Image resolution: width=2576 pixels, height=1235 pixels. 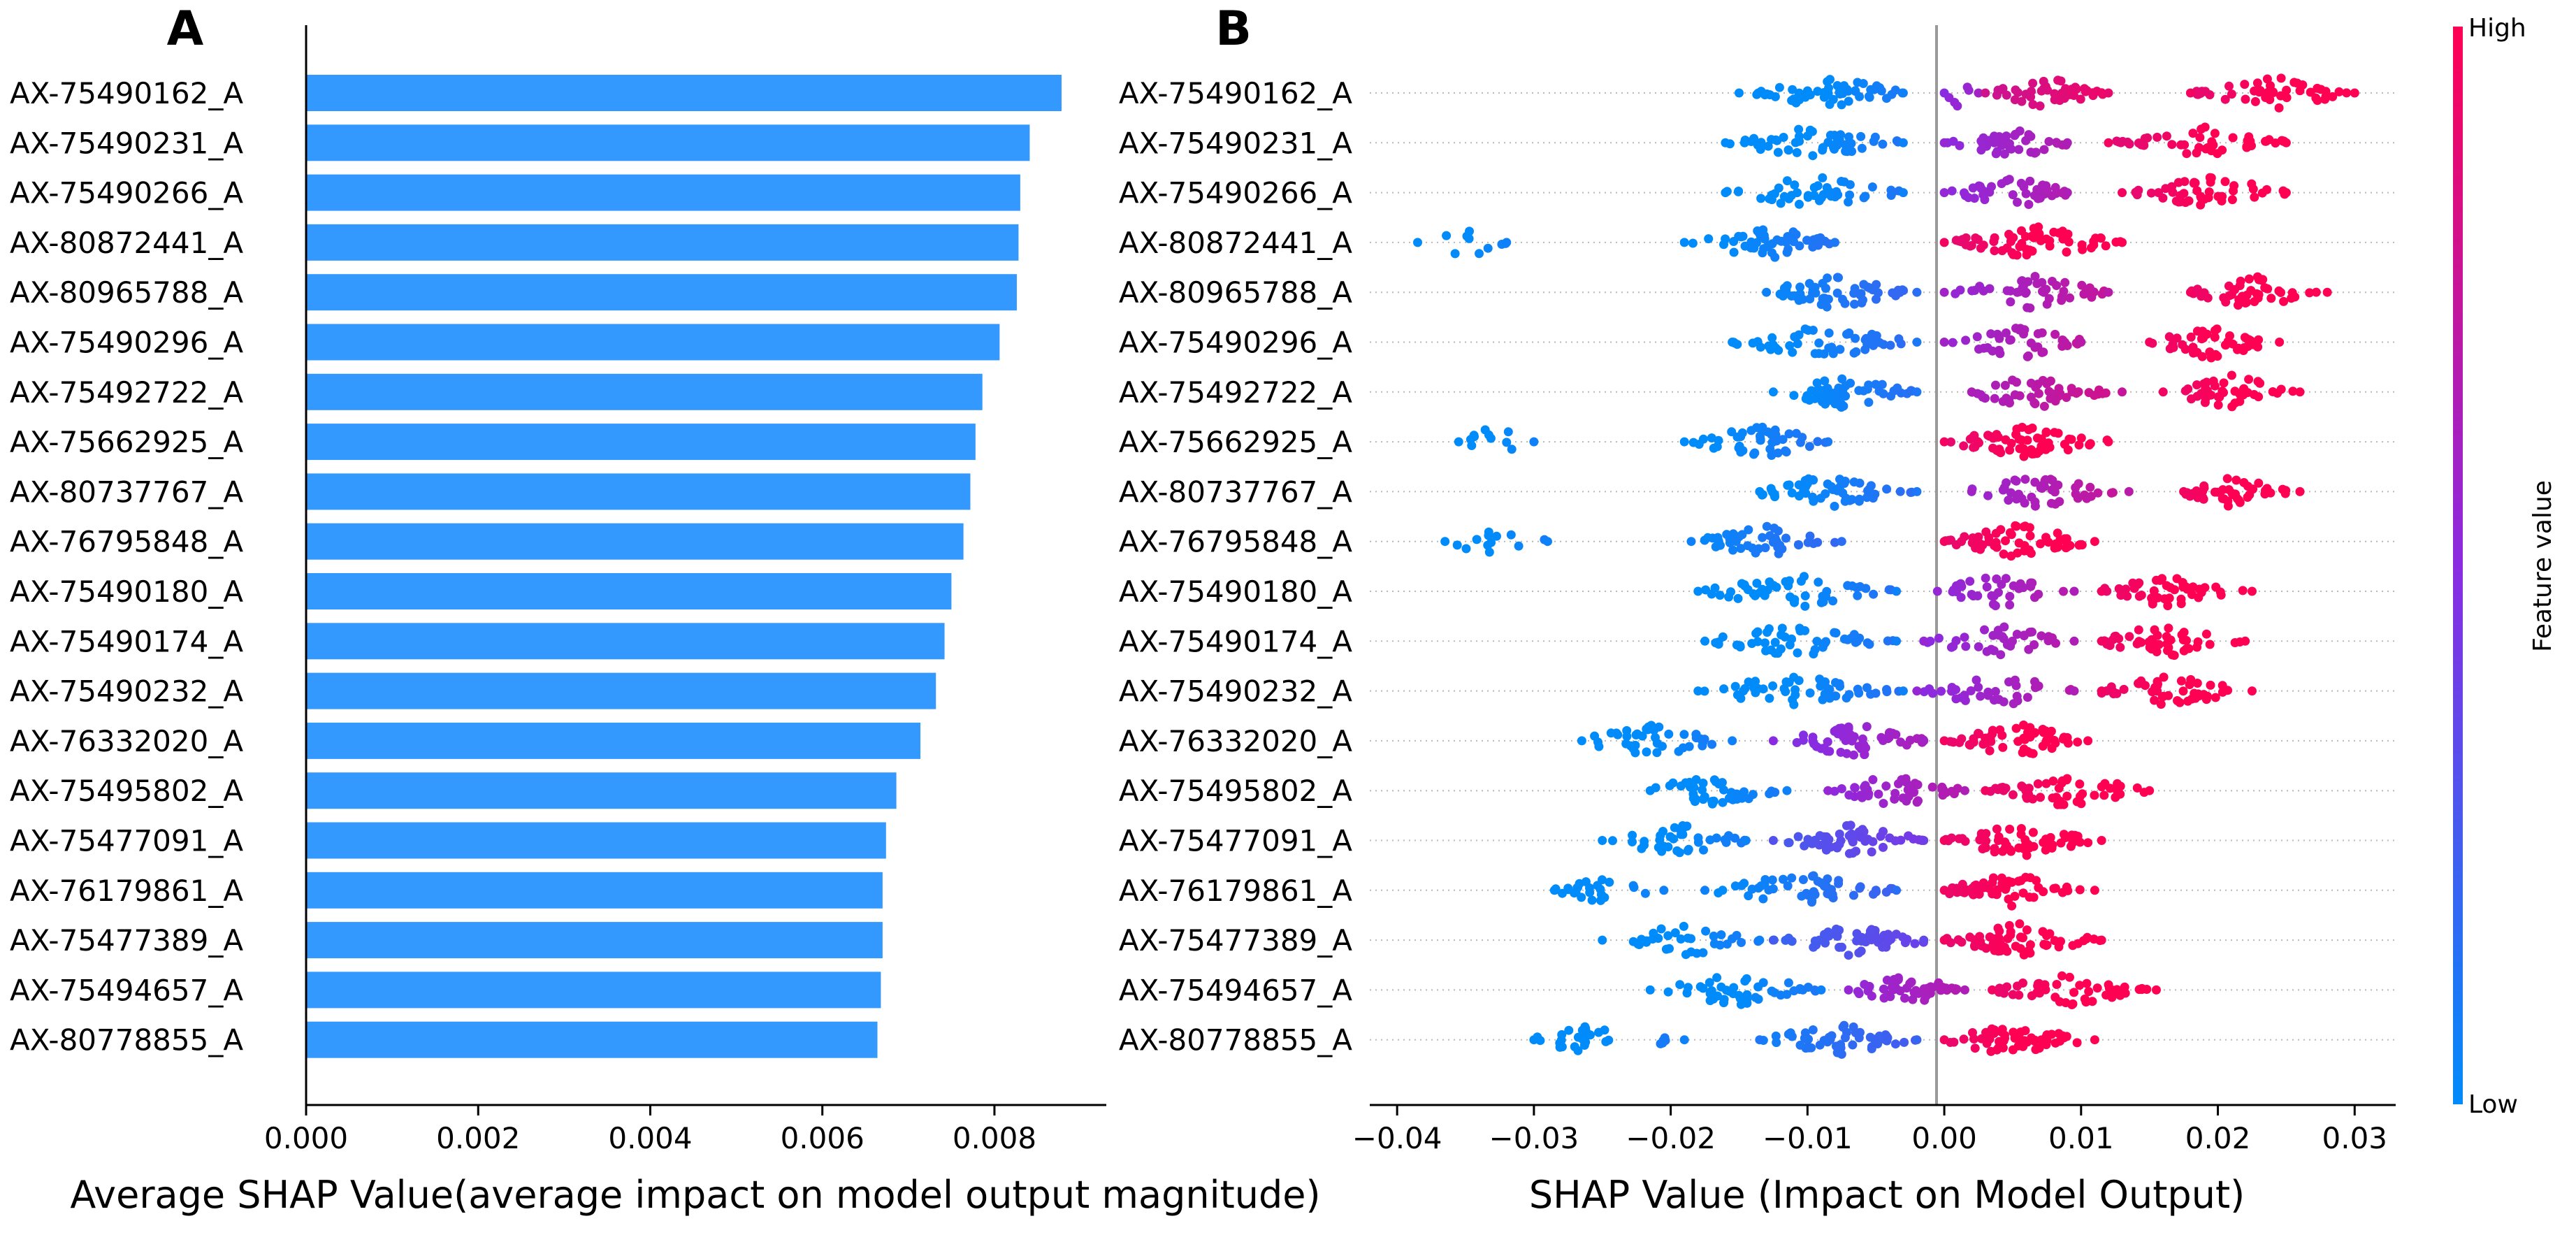 What do you see at coordinates (1235, 292) in the screenshot?
I see `feature-label-AX-80965788_A: AX-80965788_A` at bounding box center [1235, 292].